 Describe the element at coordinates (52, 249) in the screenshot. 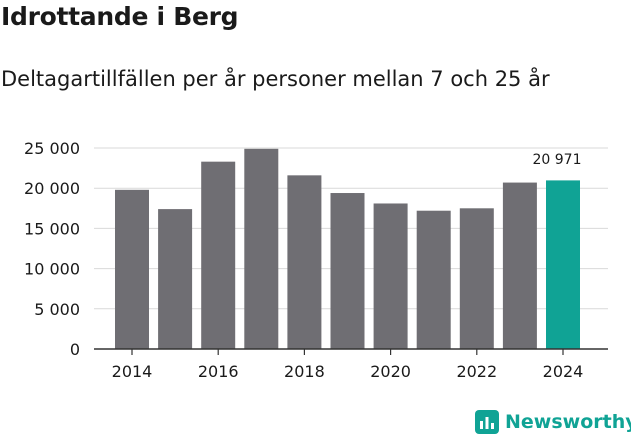

I see `y-axis-labels: 0 5 000 10 000 15 000 20 000 25 000` at that location.